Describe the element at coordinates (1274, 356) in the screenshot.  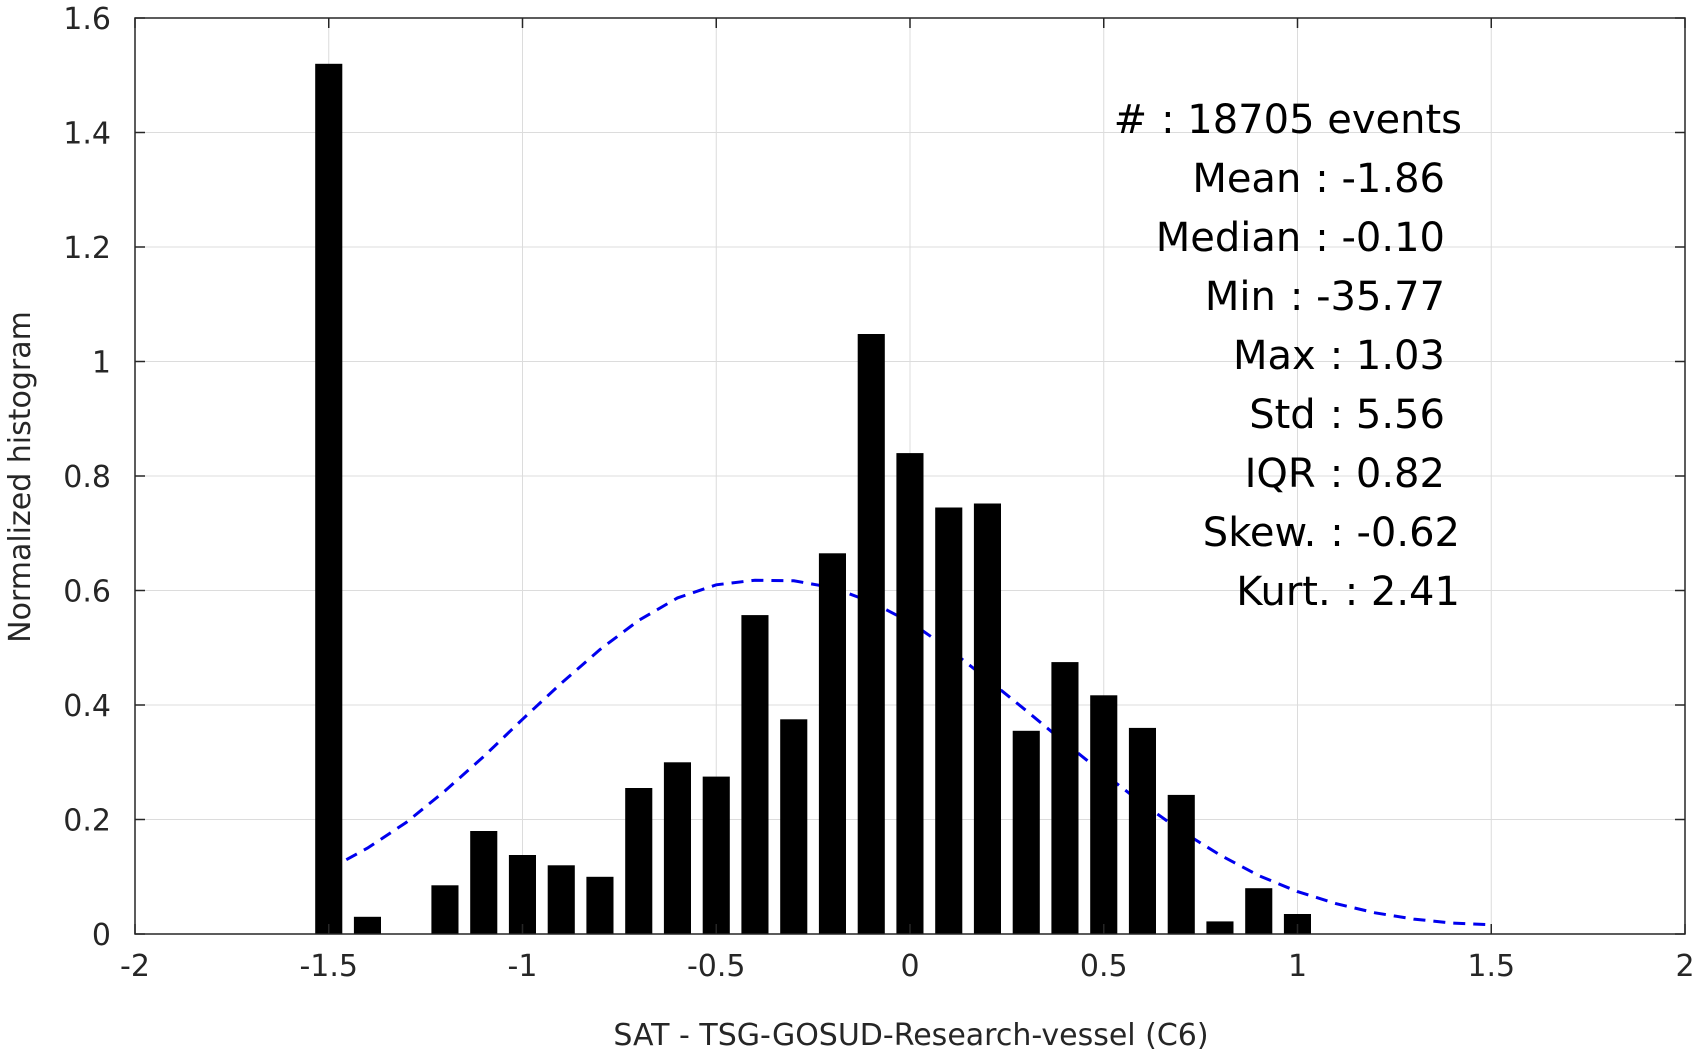
I see `stat-label: Max` at that location.